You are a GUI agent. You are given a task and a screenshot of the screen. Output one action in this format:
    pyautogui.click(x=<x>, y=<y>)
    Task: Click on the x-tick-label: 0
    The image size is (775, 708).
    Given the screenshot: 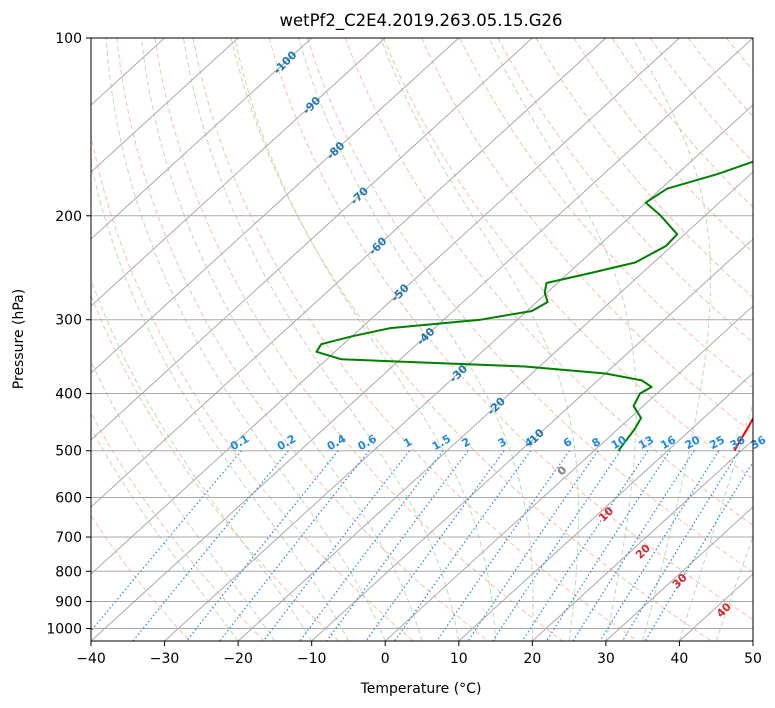 What is the action you would take?
    pyautogui.click(x=385, y=659)
    